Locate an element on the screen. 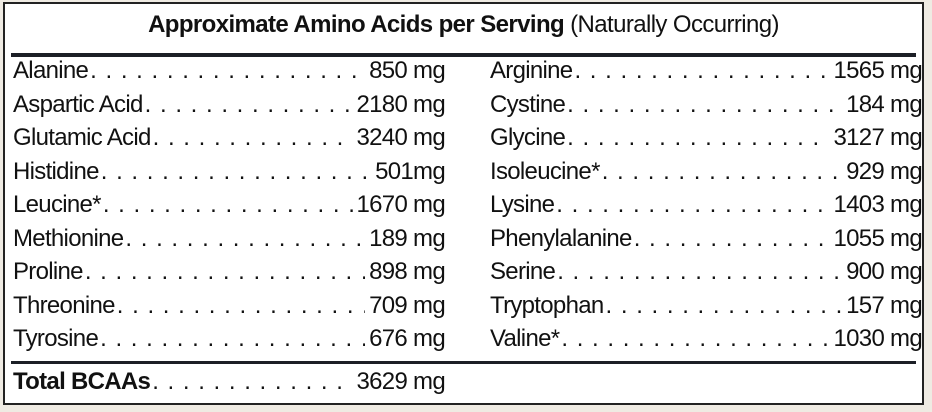 This screenshot has height=412, width=932. amino-acid-row: Methionine 189 mg is located at coordinates (229, 242).